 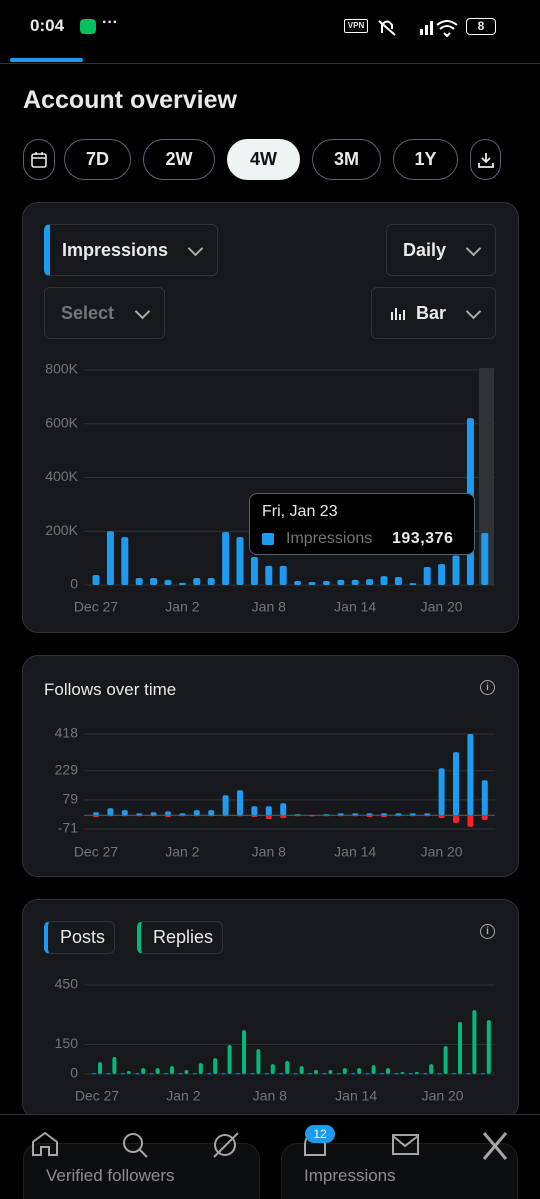 I want to click on status-icons, so click(x=418, y=29).